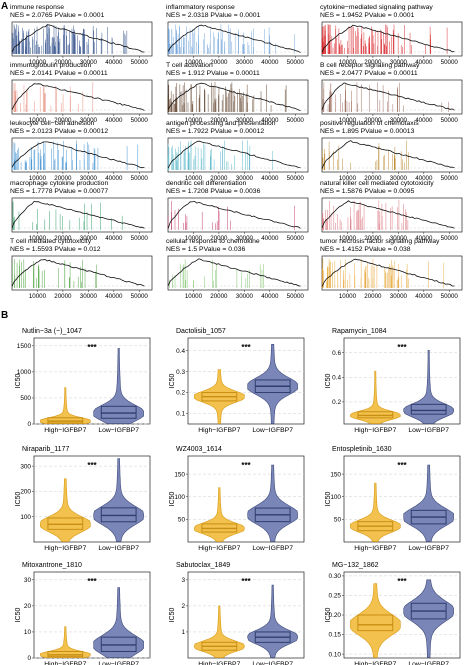  Describe the element at coordinates (83, 385) in the screenshot. I see `drug-y-axis: 0 500 1000 1500` at that location.